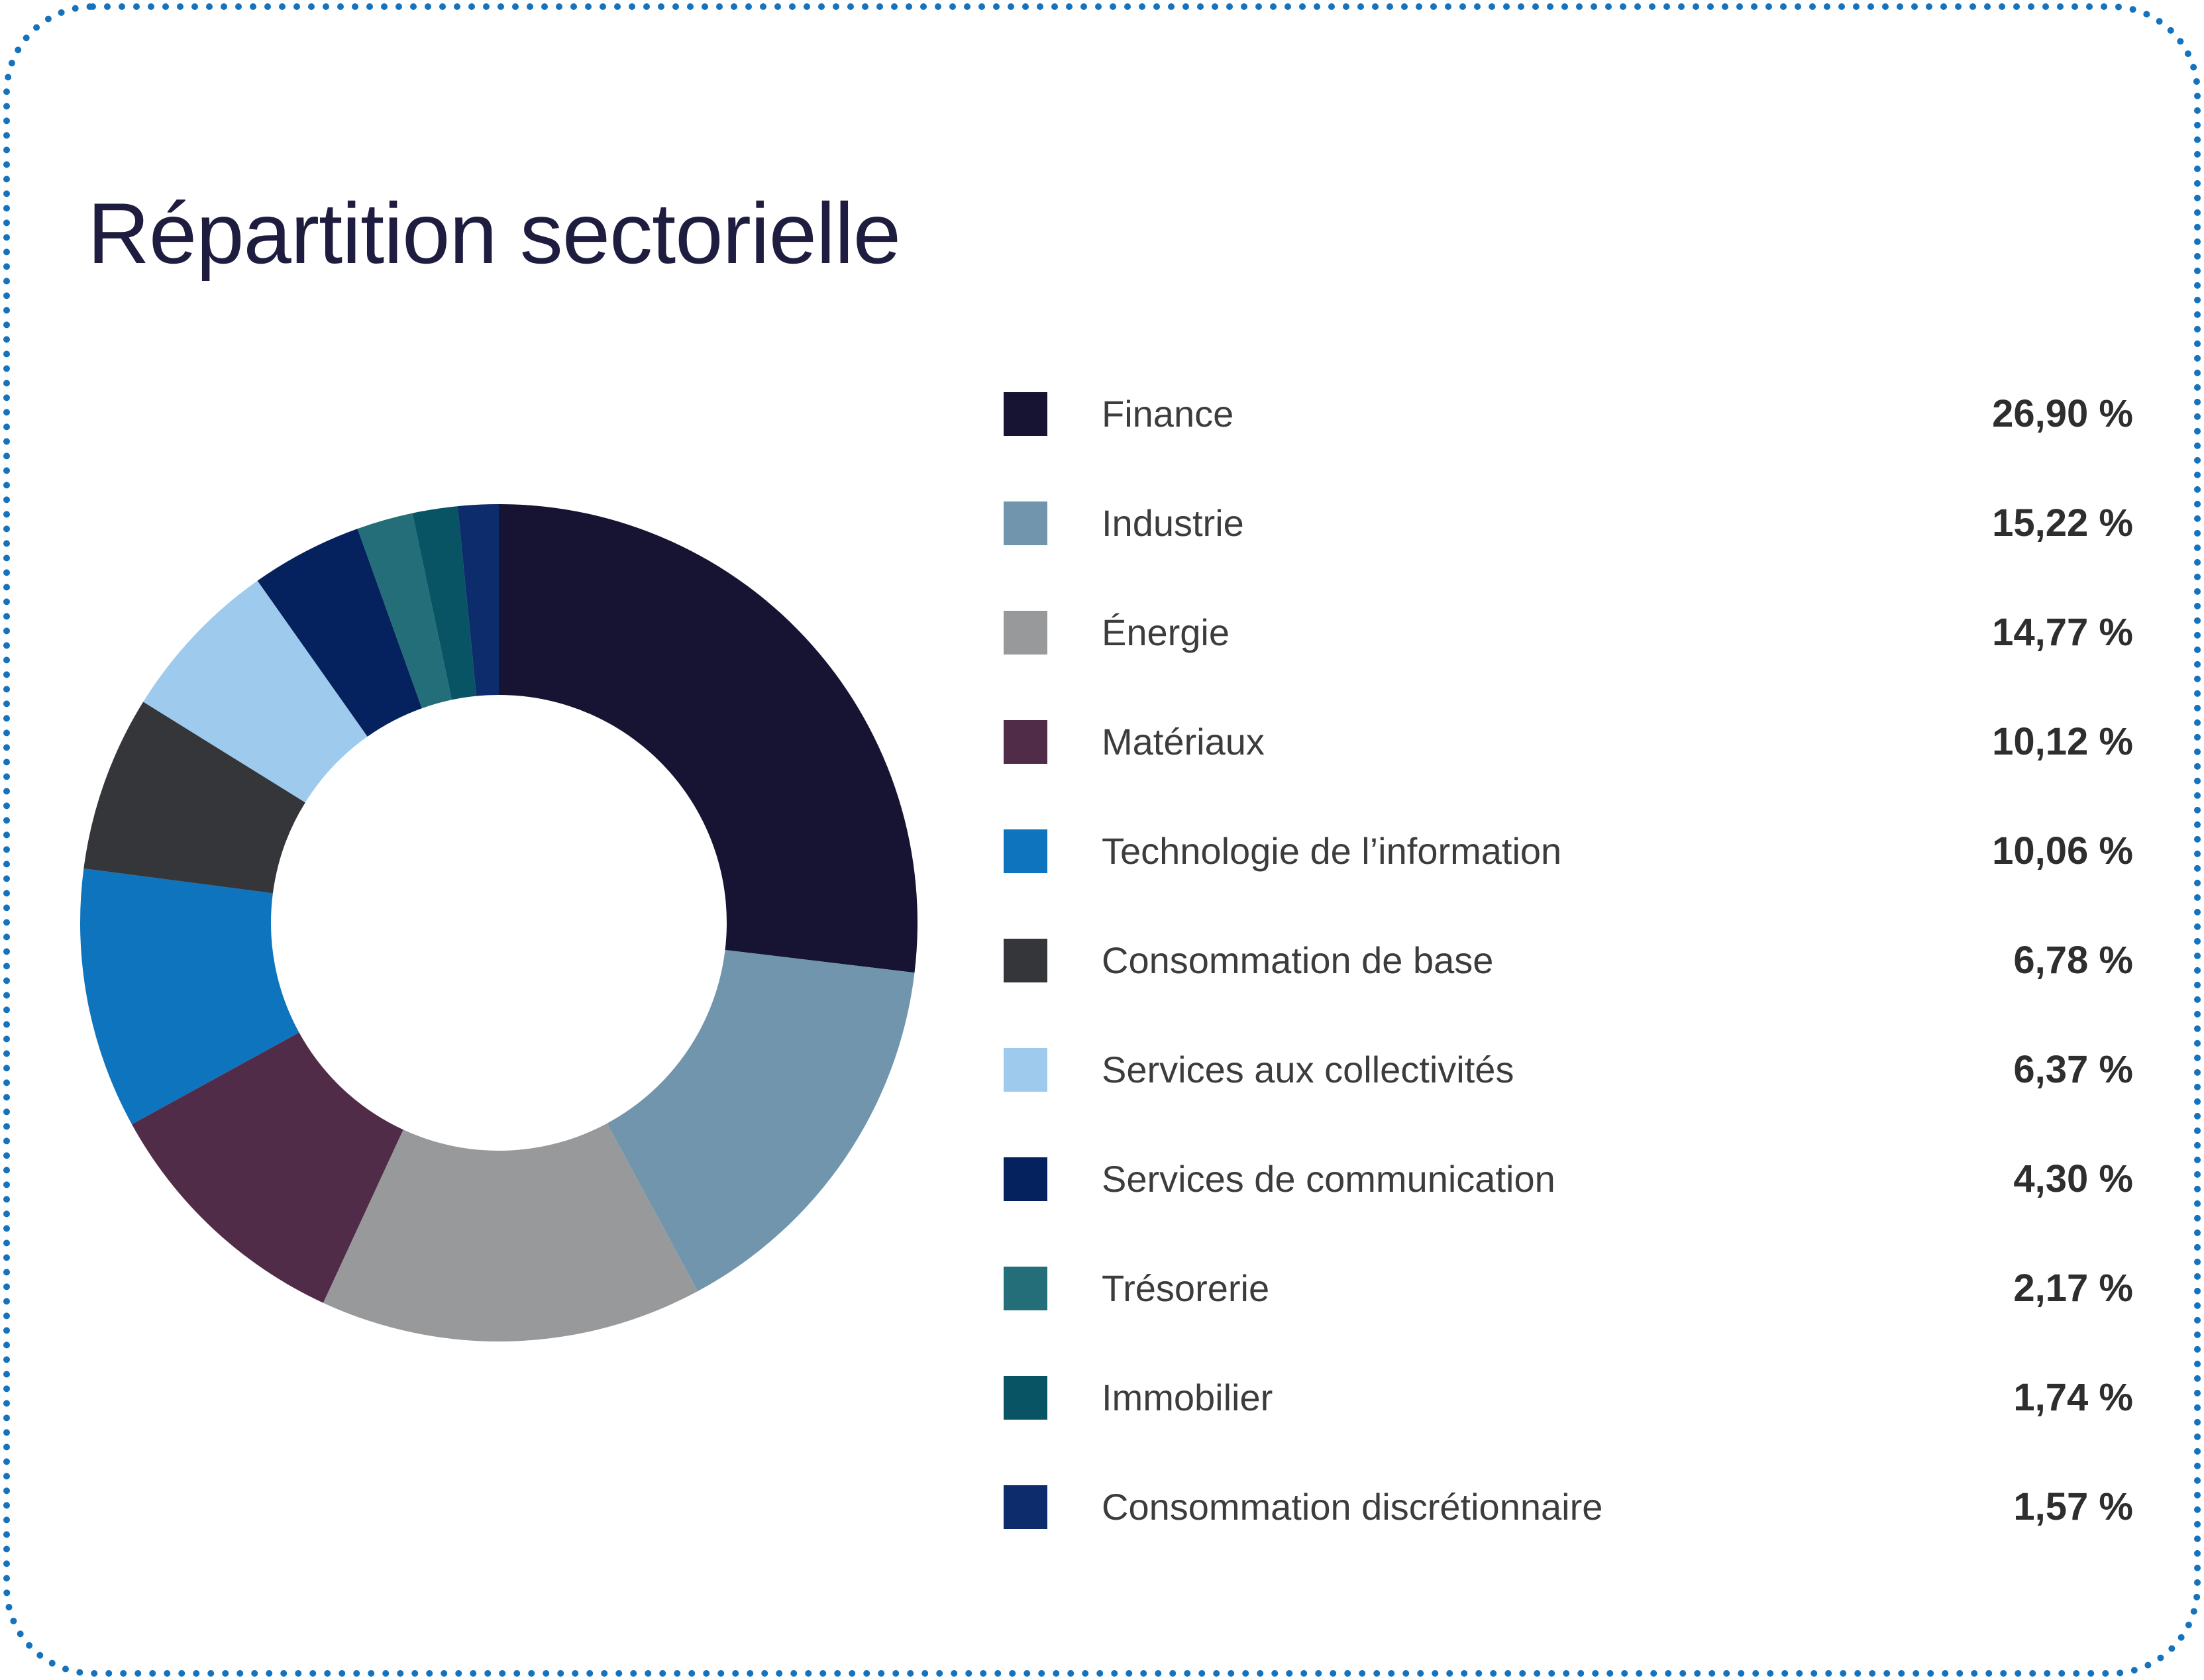 The image size is (2204, 1680). What do you see at coordinates (1332, 850) in the screenshot?
I see `legend-label: Technologie de l’information` at bounding box center [1332, 850].